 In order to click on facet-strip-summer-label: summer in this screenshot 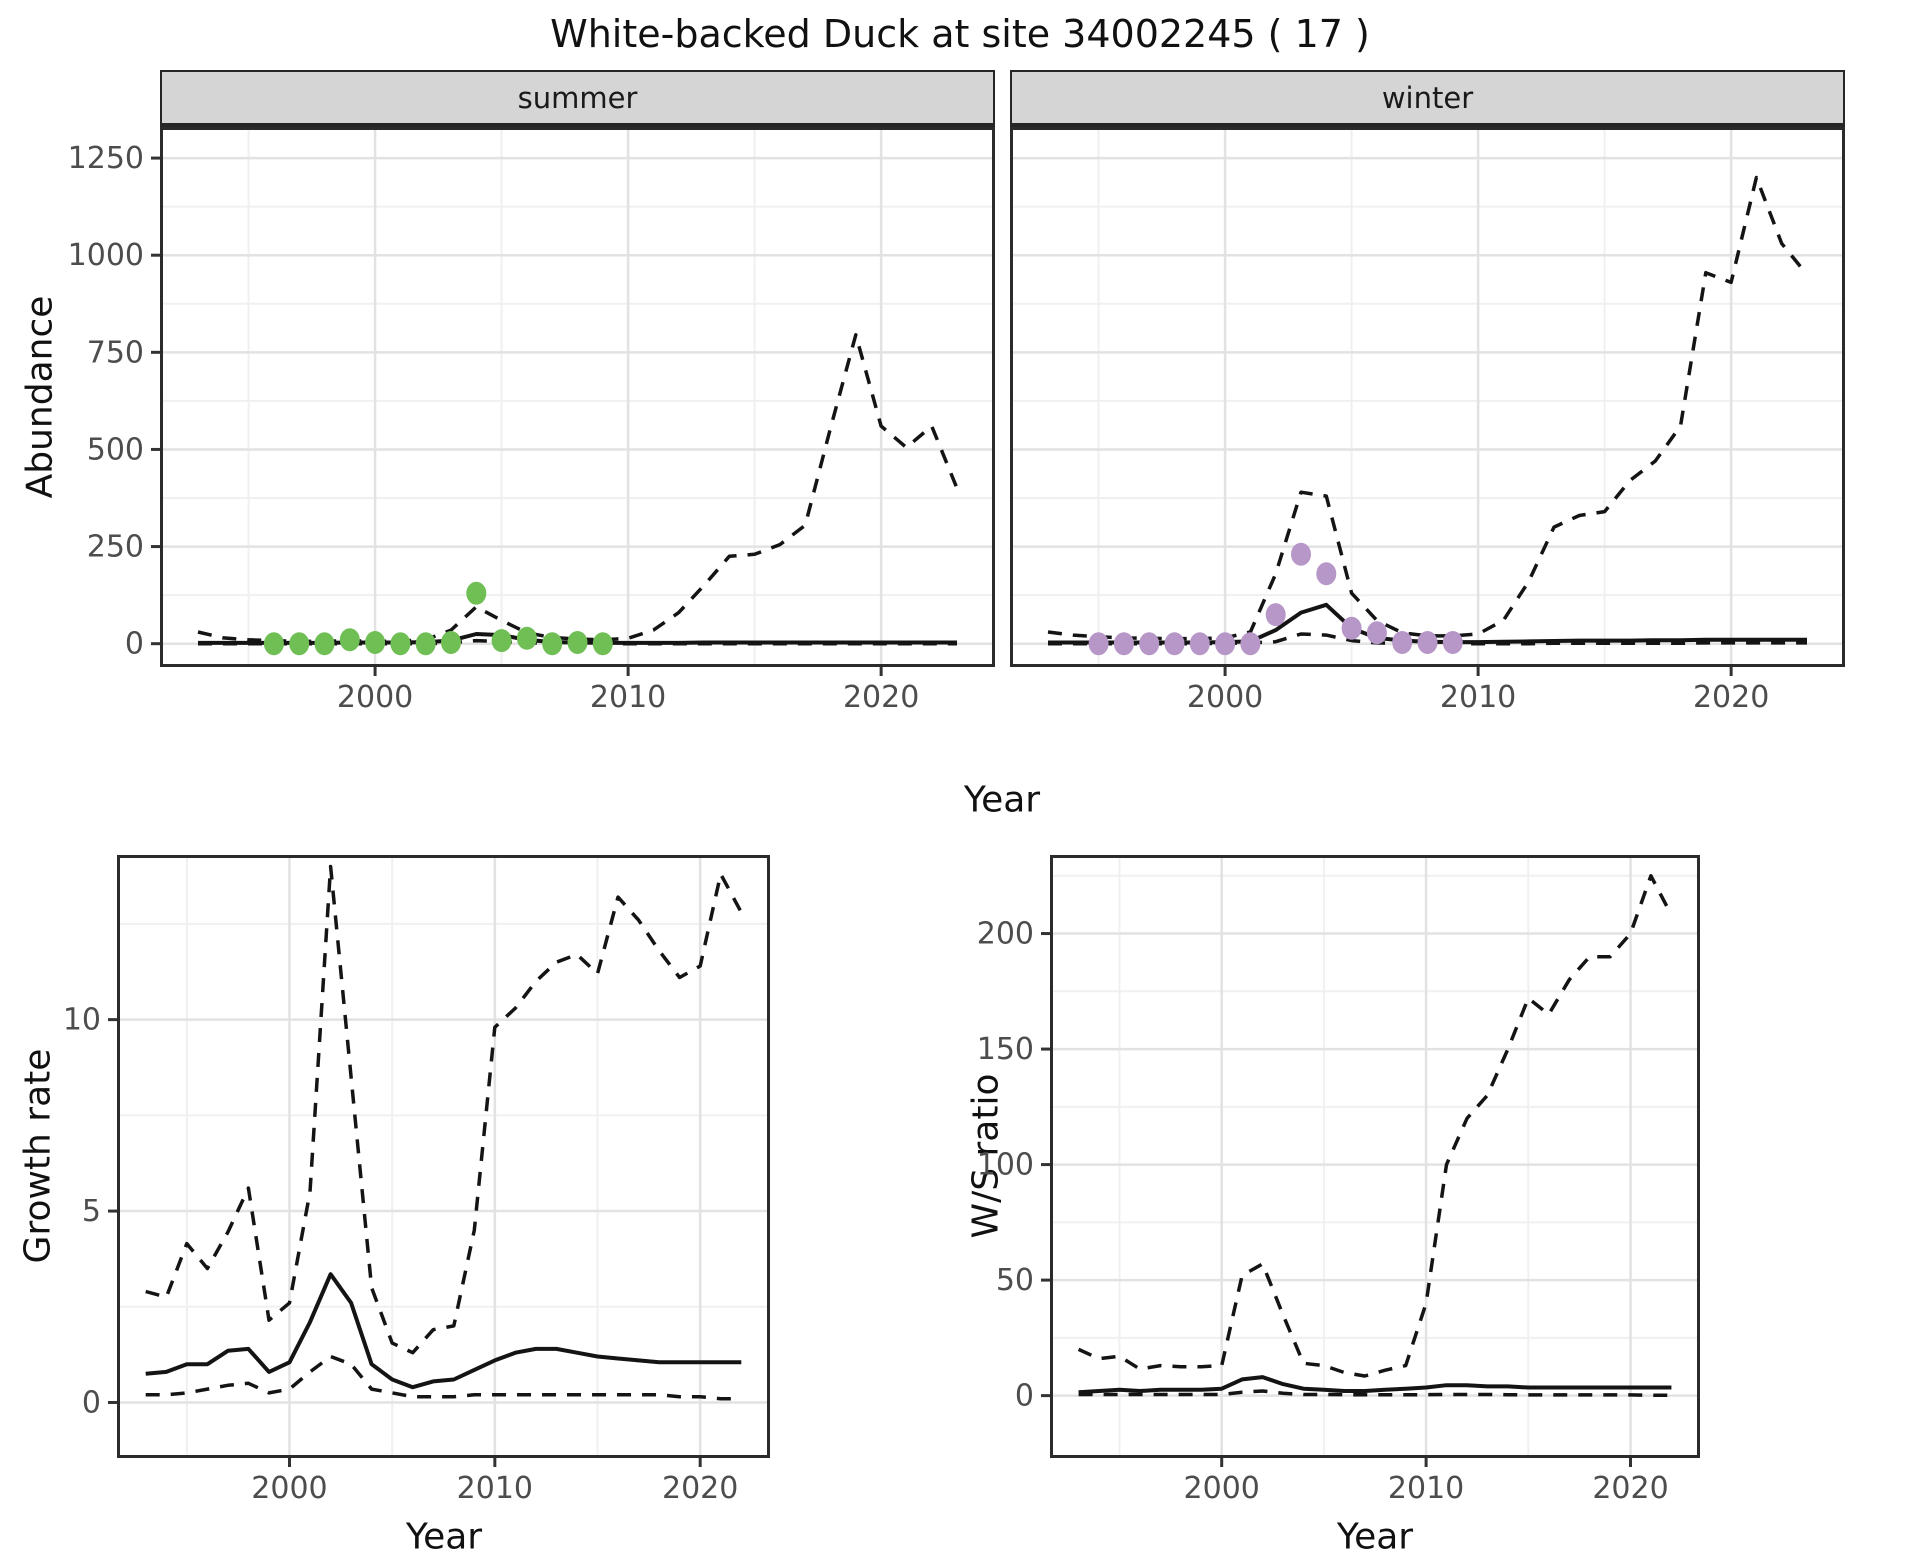, I will do `click(577, 97)`.